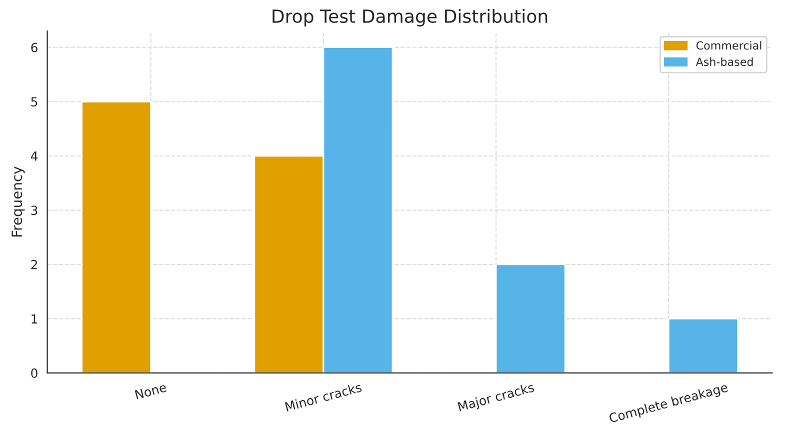 Image resolution: width=788 pixels, height=444 pixels. What do you see at coordinates (323, 397) in the screenshot?
I see `x-tick-label: Minor cracks` at bounding box center [323, 397].